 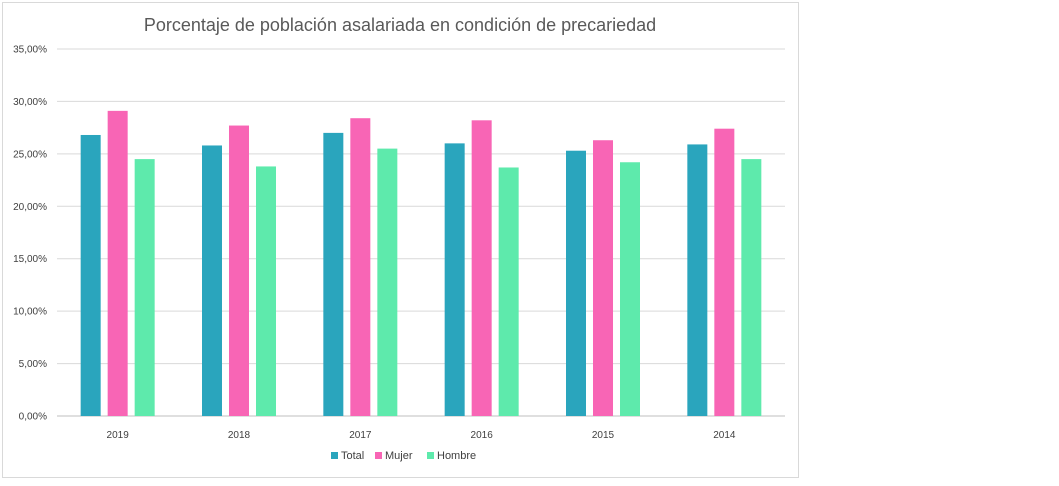 I want to click on x-axis-ticks: 2019 2018 2017 2016 2015 2014, so click(x=421, y=435).